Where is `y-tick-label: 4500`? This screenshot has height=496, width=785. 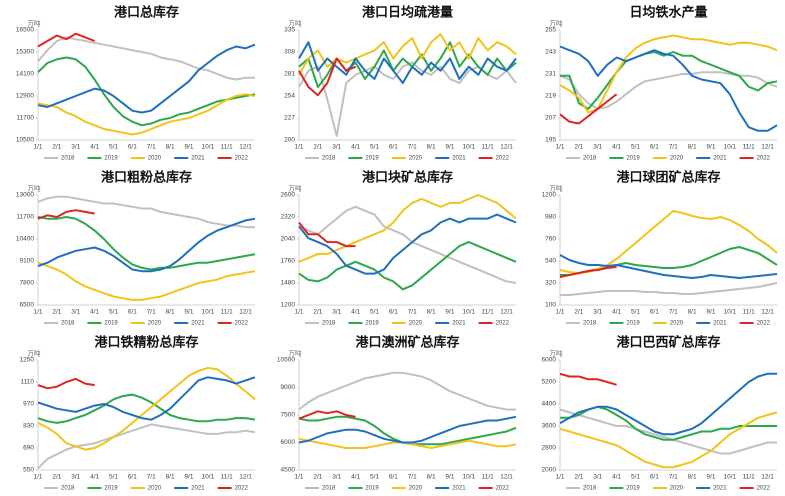 y-tick-label: 4500 is located at coordinates (288, 470).